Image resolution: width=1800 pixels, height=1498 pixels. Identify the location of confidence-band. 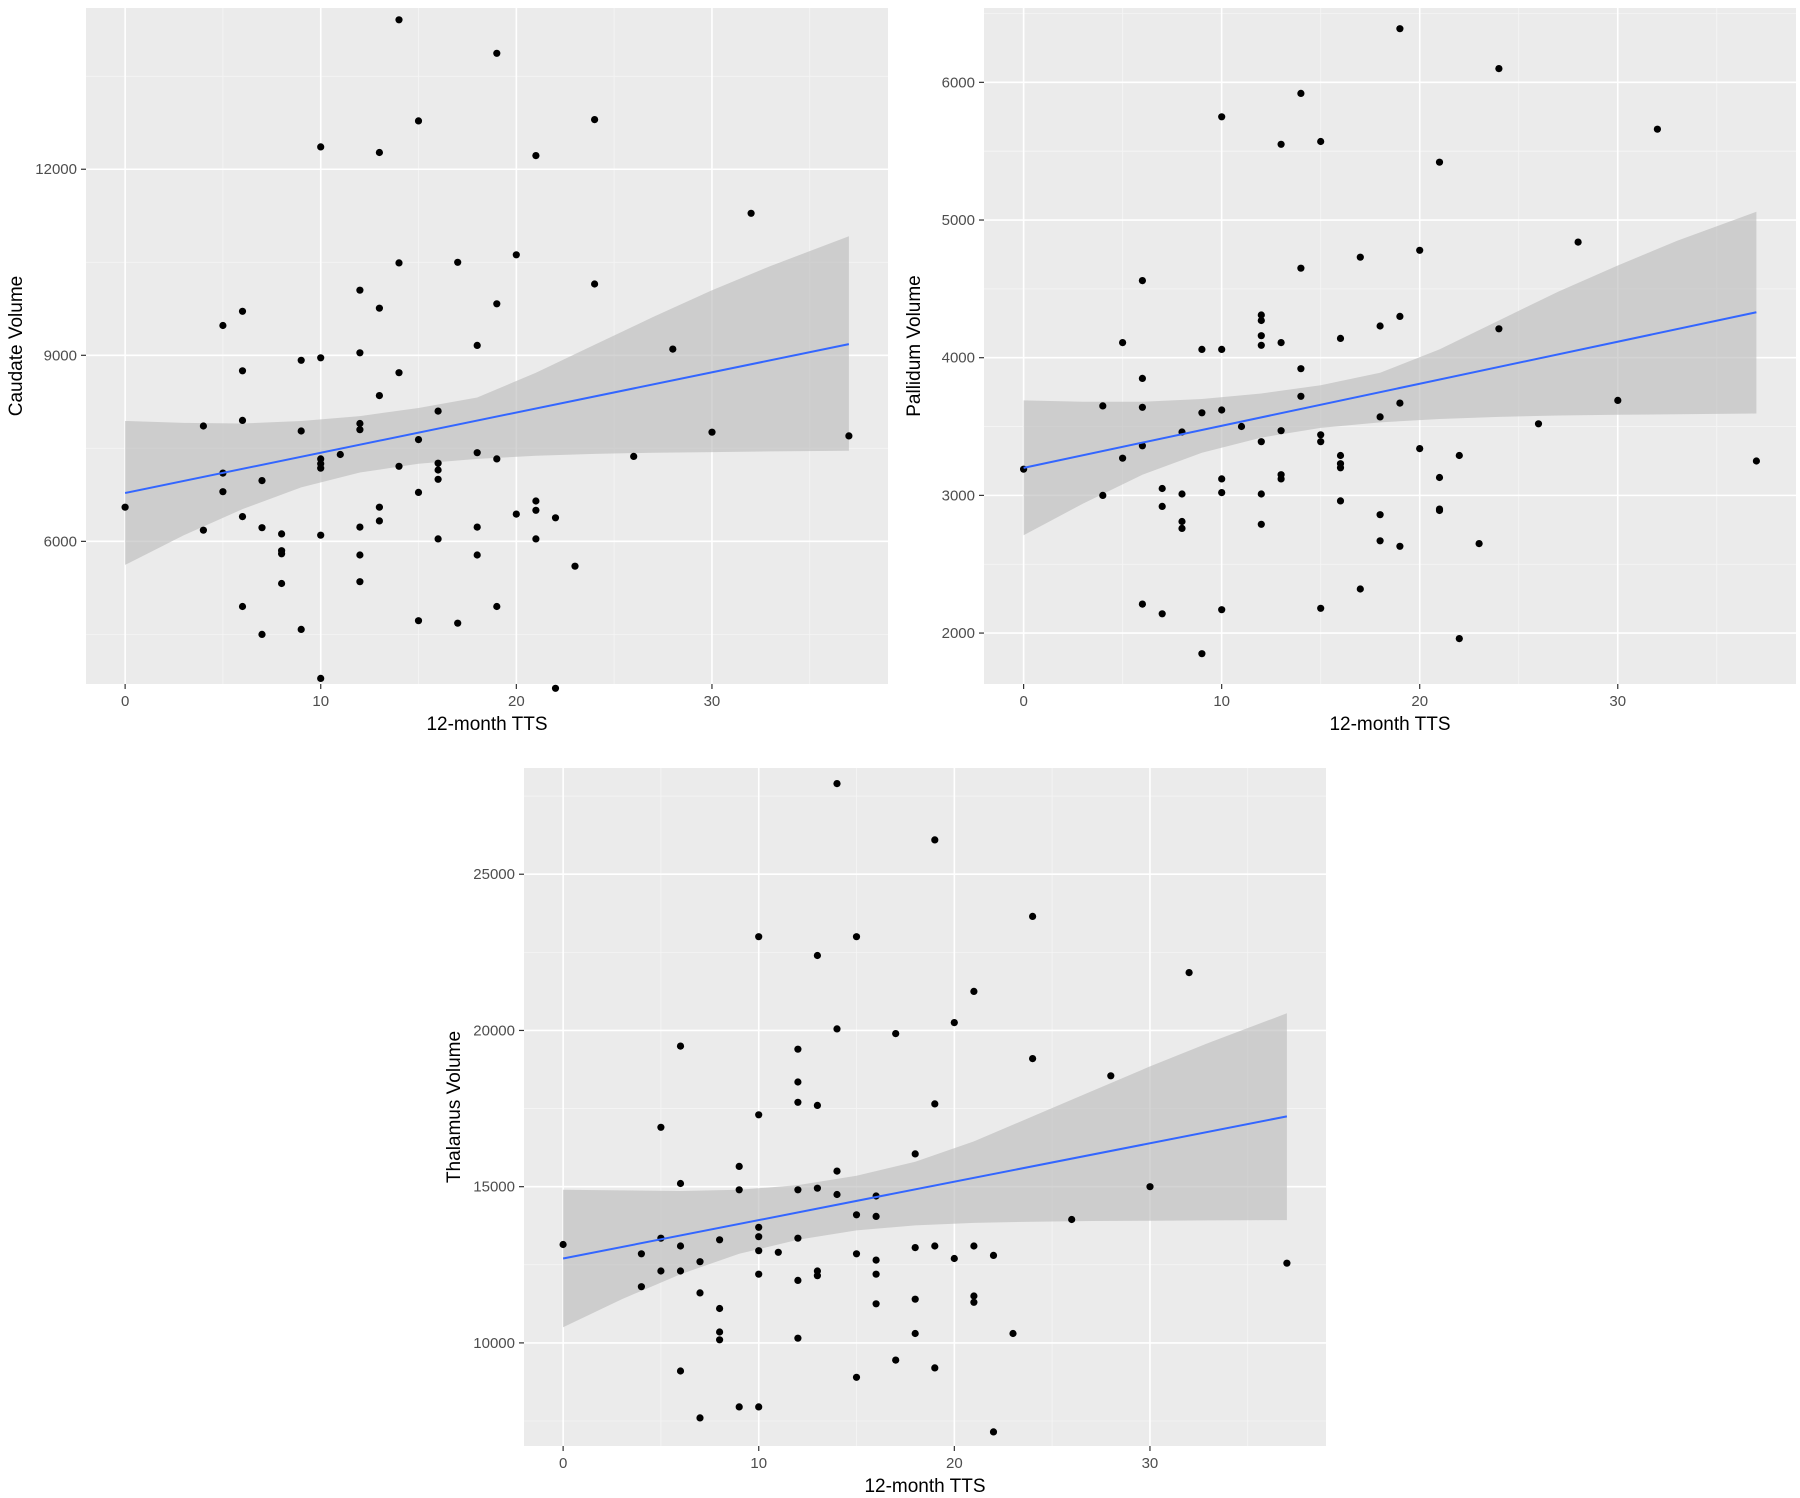
(925, 1170).